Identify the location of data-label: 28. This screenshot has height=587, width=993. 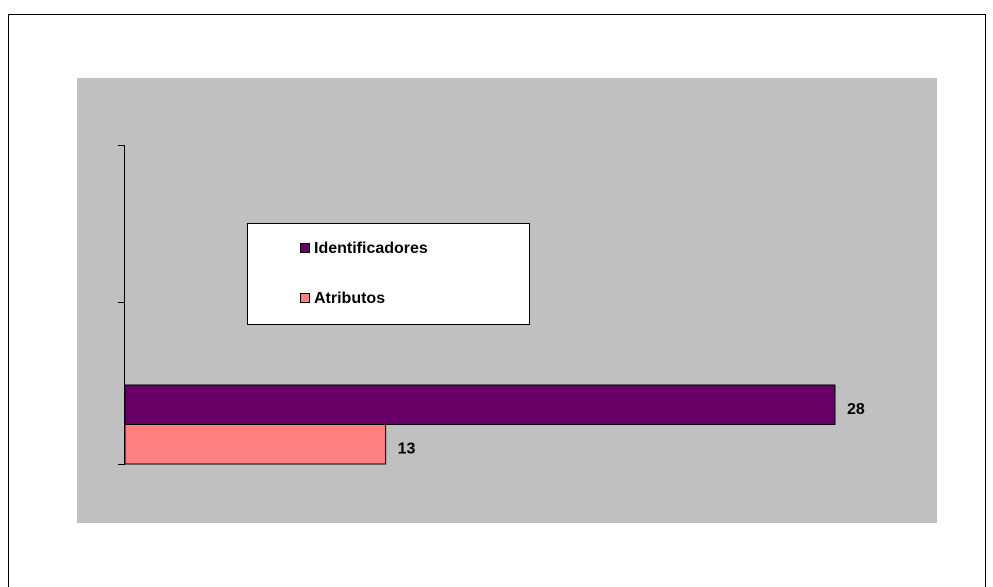
(856, 409).